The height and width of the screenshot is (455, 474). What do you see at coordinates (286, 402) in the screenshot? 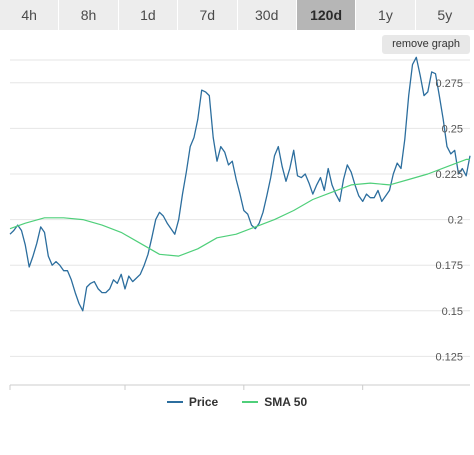
I see `legend-label-sma: SMA 50` at bounding box center [286, 402].